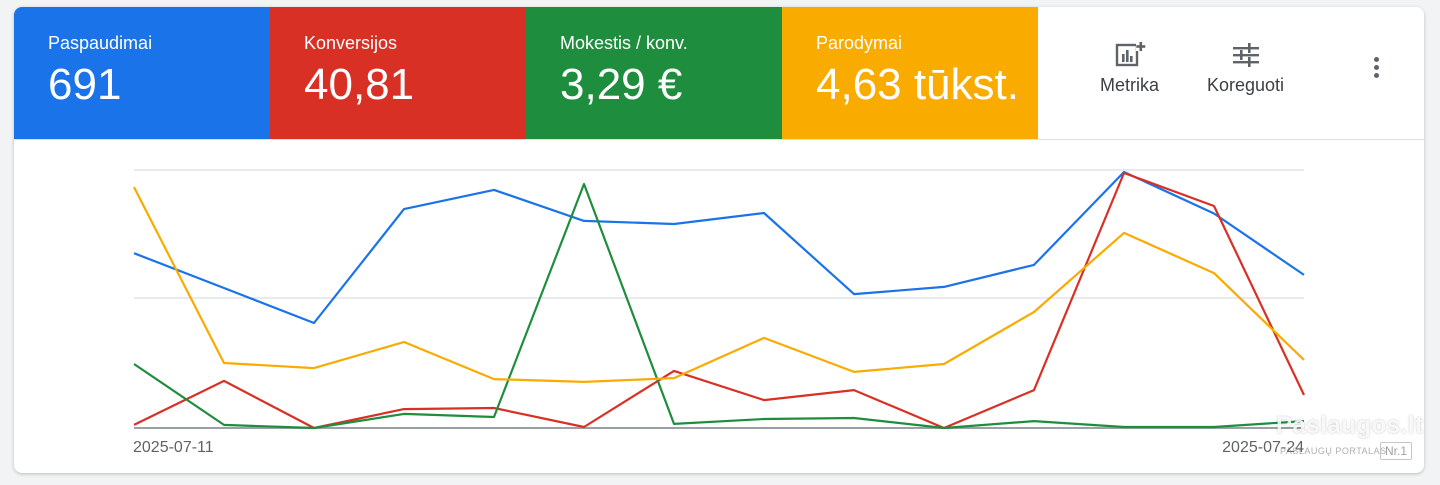 The image size is (1440, 485). What do you see at coordinates (1130, 54) in the screenshot?
I see `chart-add-icon` at bounding box center [1130, 54].